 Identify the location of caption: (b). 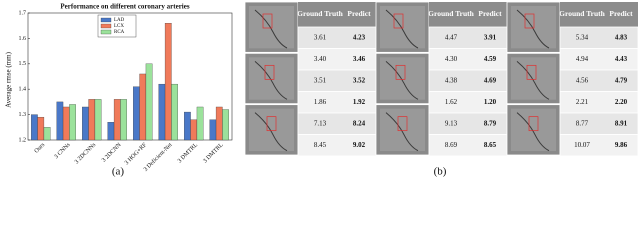
(440, 172).